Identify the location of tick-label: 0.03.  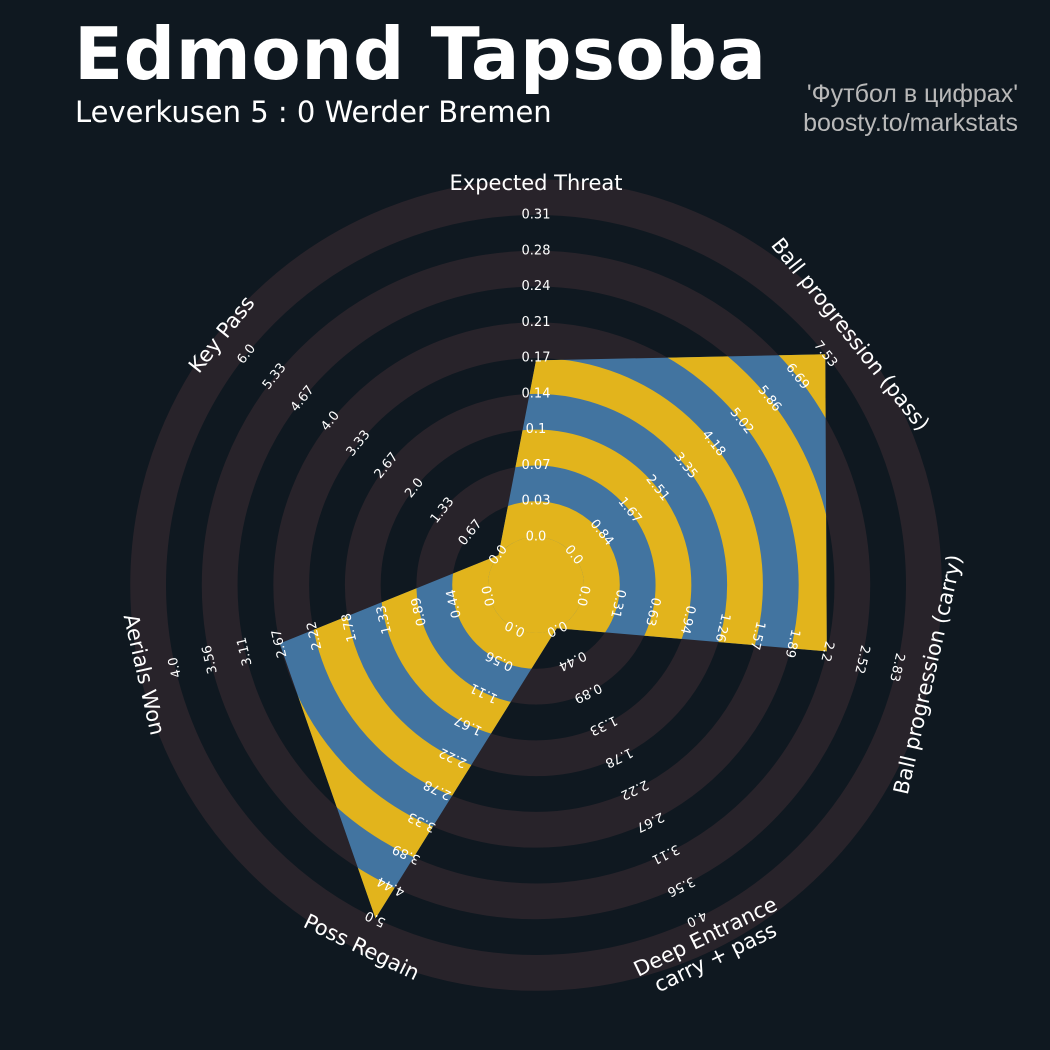
(536, 501).